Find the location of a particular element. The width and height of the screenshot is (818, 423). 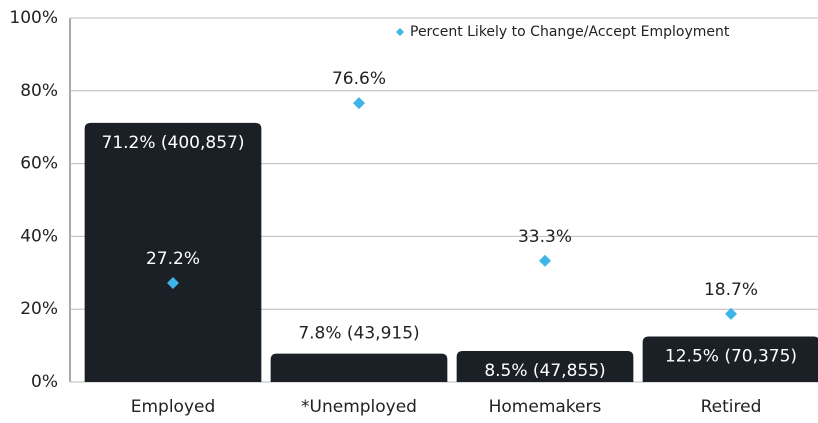

marker-label: 76.6% is located at coordinates (359, 79).